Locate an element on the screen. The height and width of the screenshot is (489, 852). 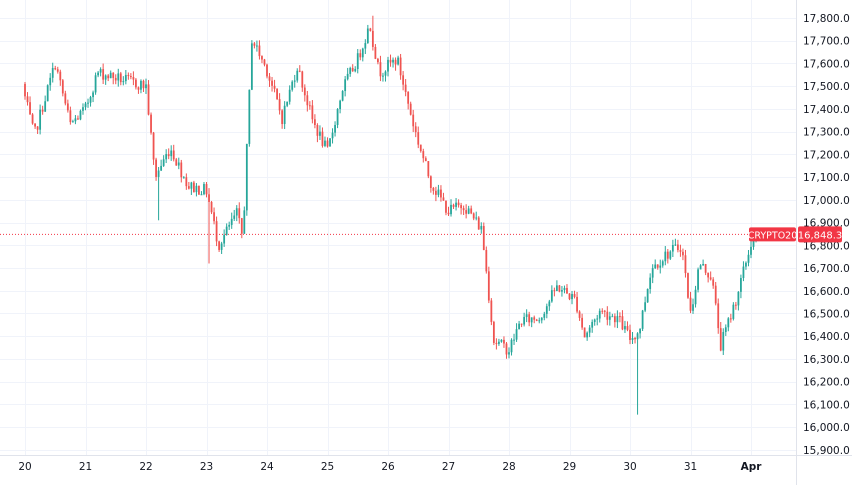
last-price-tag: 16,848.3 is located at coordinates (820, 234).